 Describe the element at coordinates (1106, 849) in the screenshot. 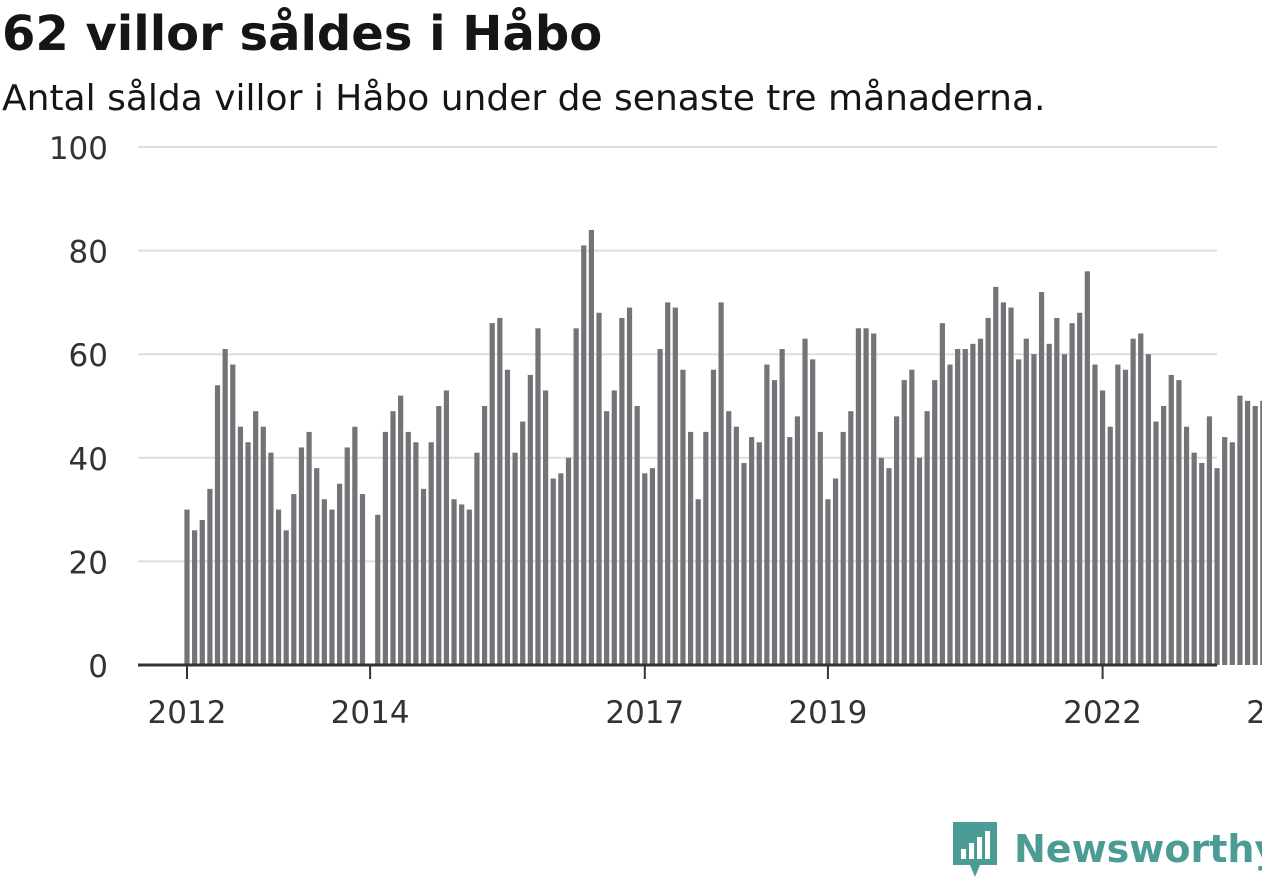

I see `brand-logo: Newsworthy` at that location.